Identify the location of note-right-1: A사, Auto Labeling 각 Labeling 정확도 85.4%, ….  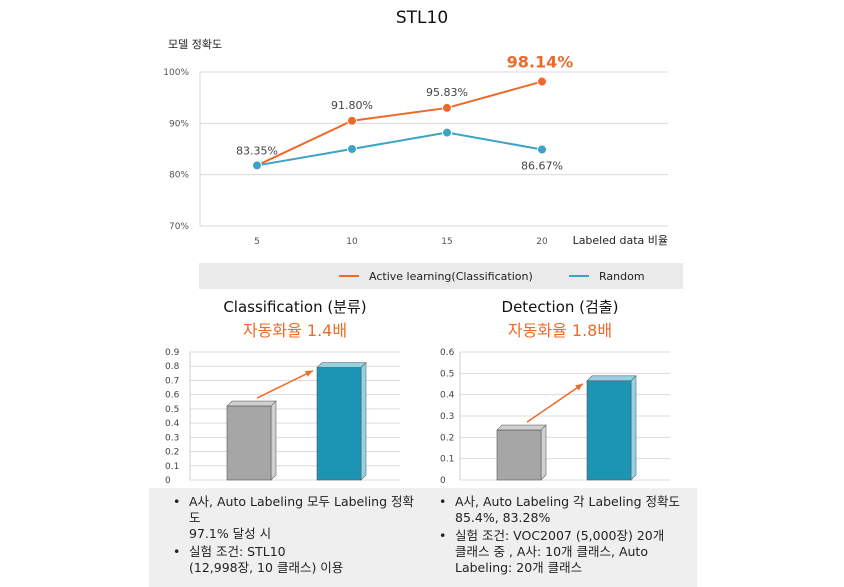
(563, 510).